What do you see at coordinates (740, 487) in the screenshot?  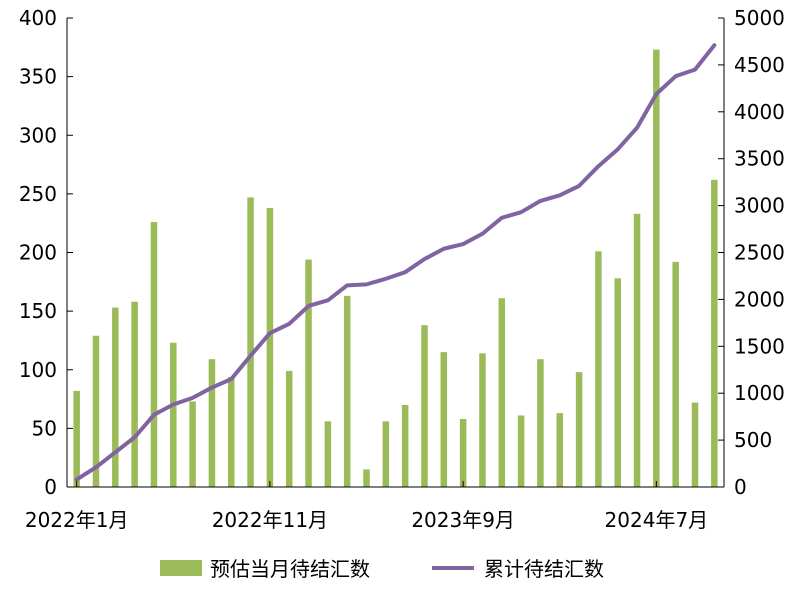 I see `y-right-tick-label: 0` at bounding box center [740, 487].